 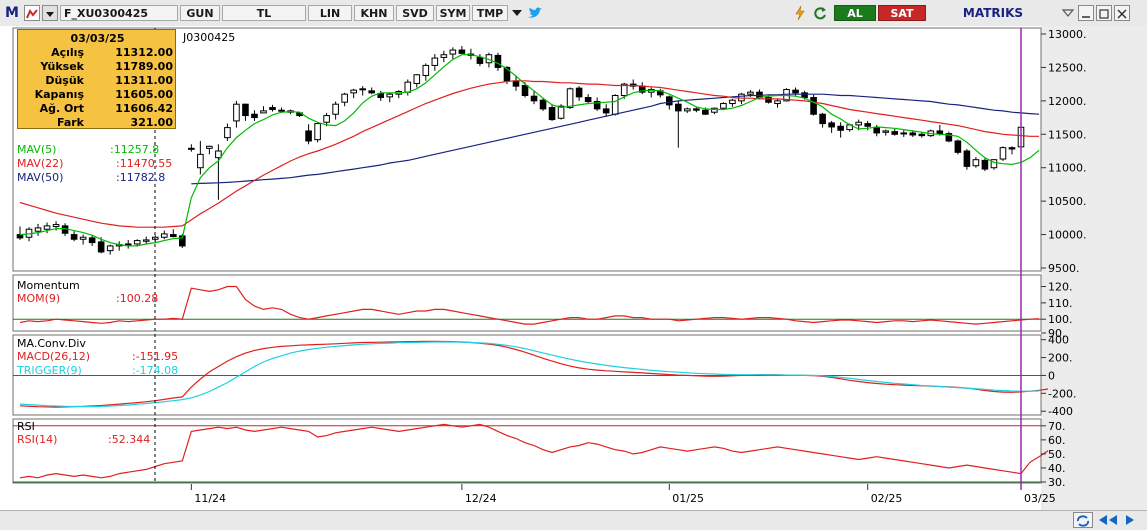 I want to click on symbol-field: F_XU0300425, so click(x=119, y=13).